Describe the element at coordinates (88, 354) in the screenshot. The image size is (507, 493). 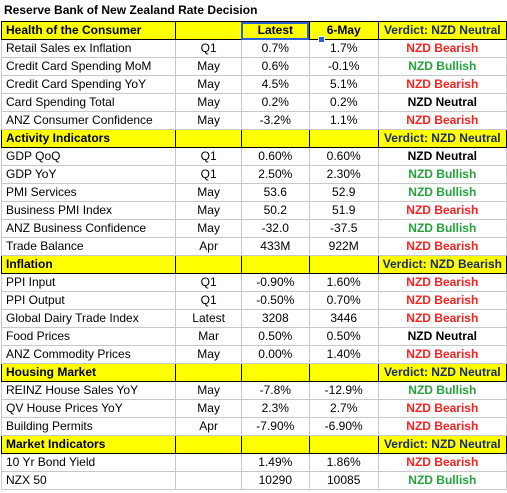
I see `indicator-name-cell: ANZ Commodity Prices` at that location.